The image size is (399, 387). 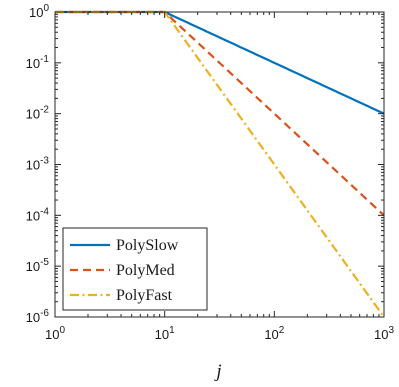 What do you see at coordinates (55, 333) in the screenshot?
I see `x-tick-label: 10⁰` at bounding box center [55, 333].